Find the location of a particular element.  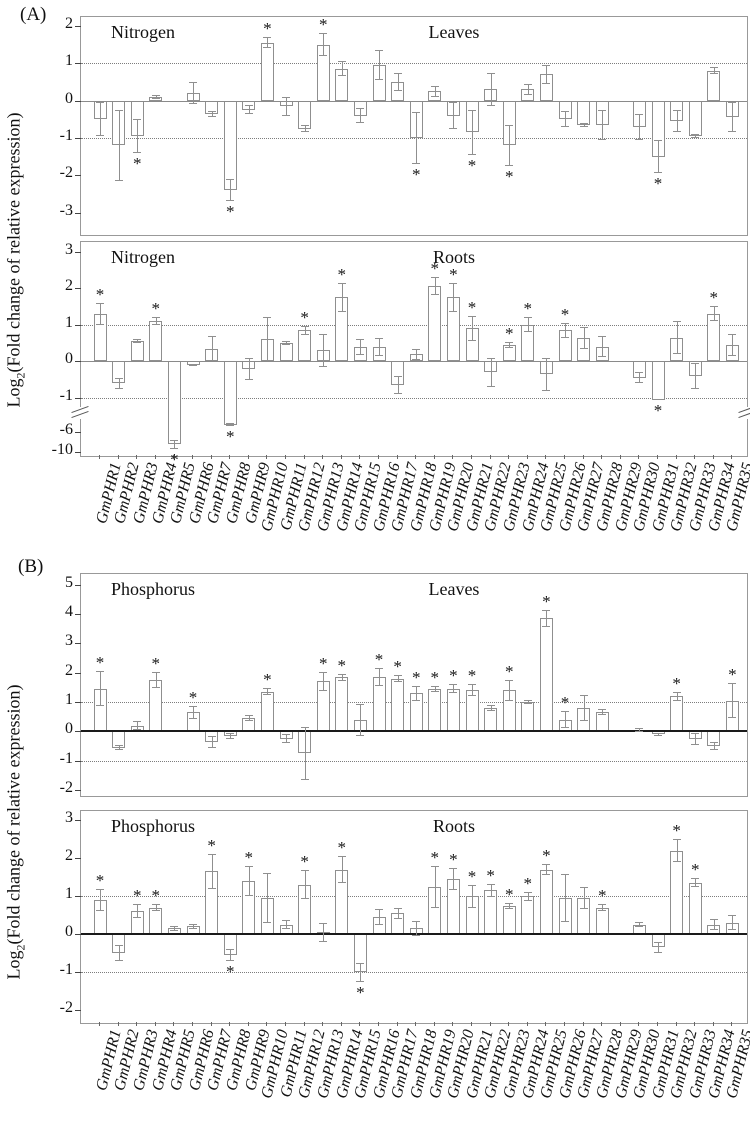

y-tick-label: 4 is located at coordinates (69, 611).